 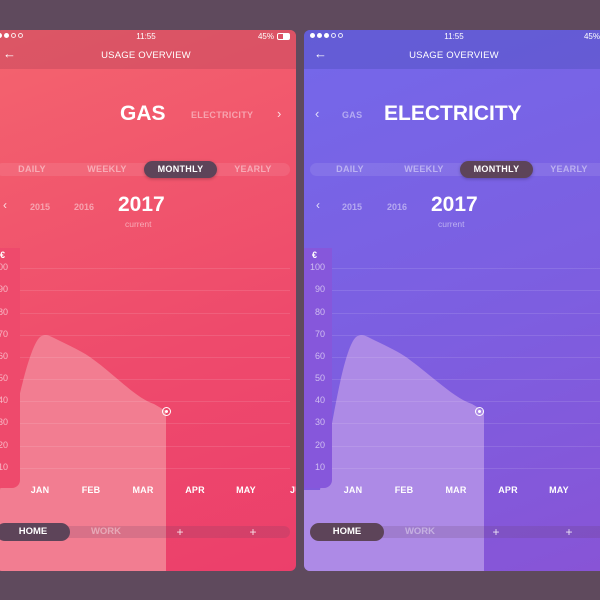 What do you see at coordinates (453, 113) in the screenshot?
I see `current-utility: ELECTRICITY` at bounding box center [453, 113].